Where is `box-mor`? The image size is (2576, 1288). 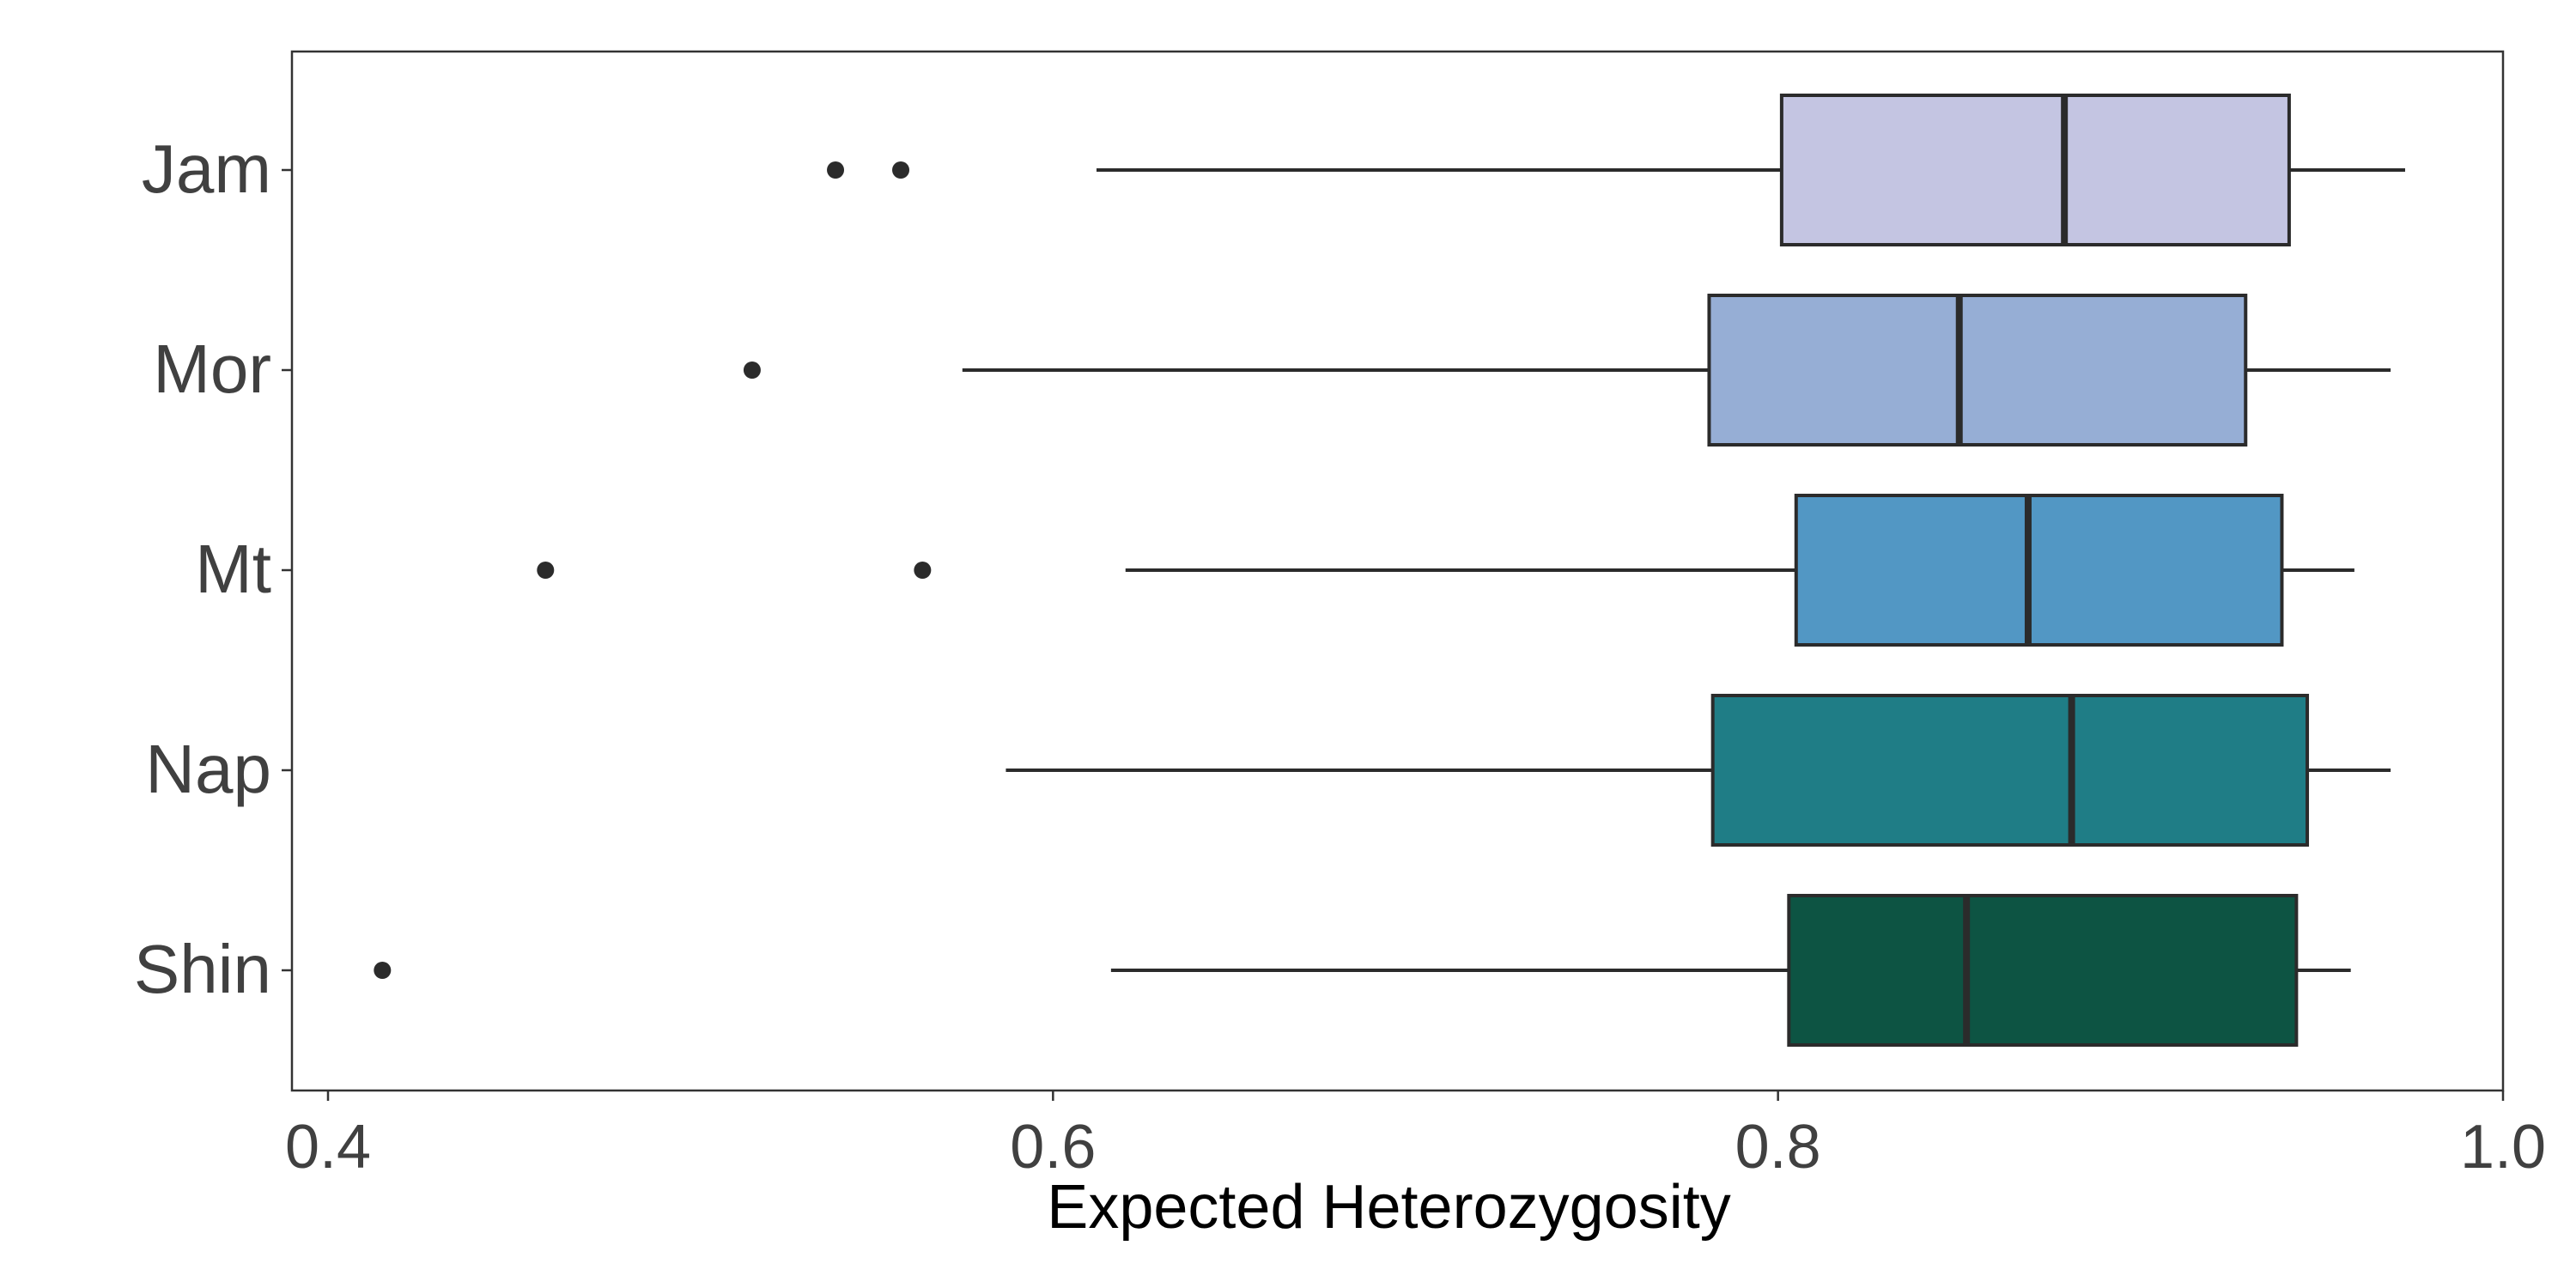
box-mor is located at coordinates (1567, 370).